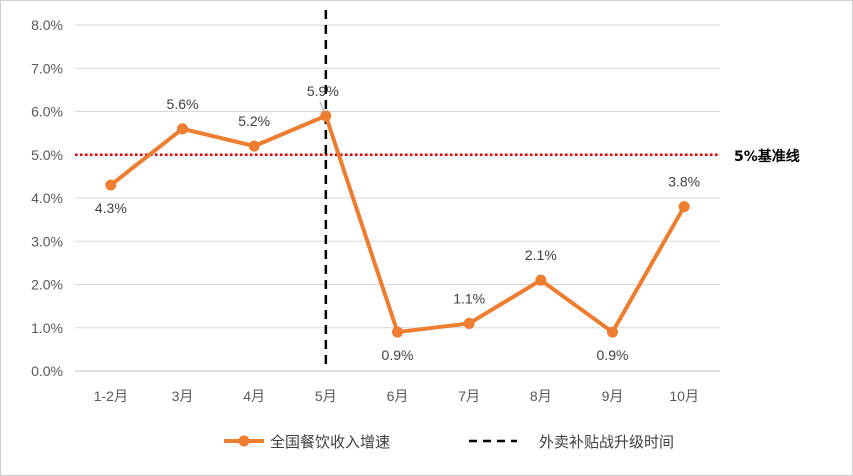 This screenshot has width=853, height=476. What do you see at coordinates (449, 442) in the screenshot?
I see `legend: 全国餐饮收入增速 外卖补贴战升级时间` at bounding box center [449, 442].